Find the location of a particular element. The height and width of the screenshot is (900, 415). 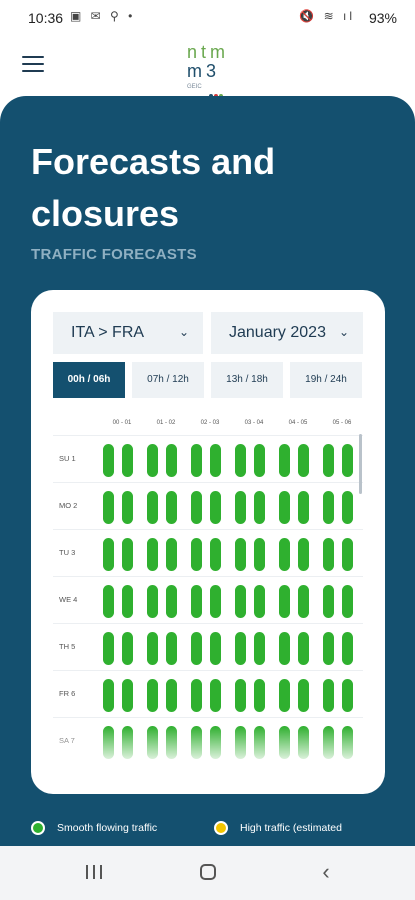

logo-sub-text: GEIC is located at coordinates (194, 87).